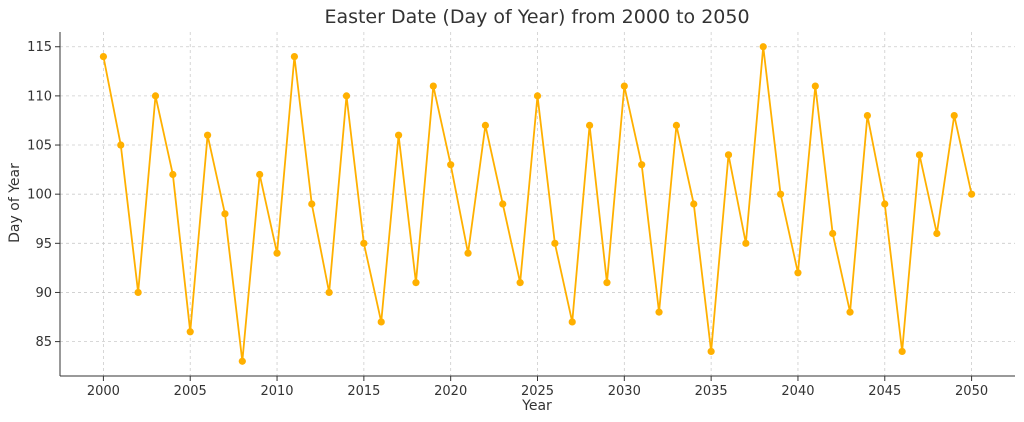 Image resolution: width=1024 pixels, height=422 pixels. I want to click on x-tick-label: 2020, so click(450, 391).